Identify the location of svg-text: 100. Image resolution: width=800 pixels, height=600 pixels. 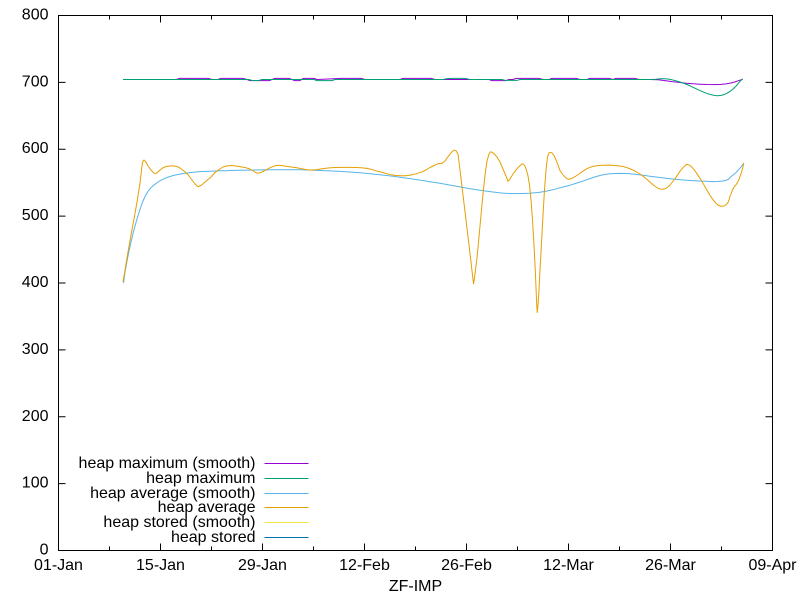
(35, 483).